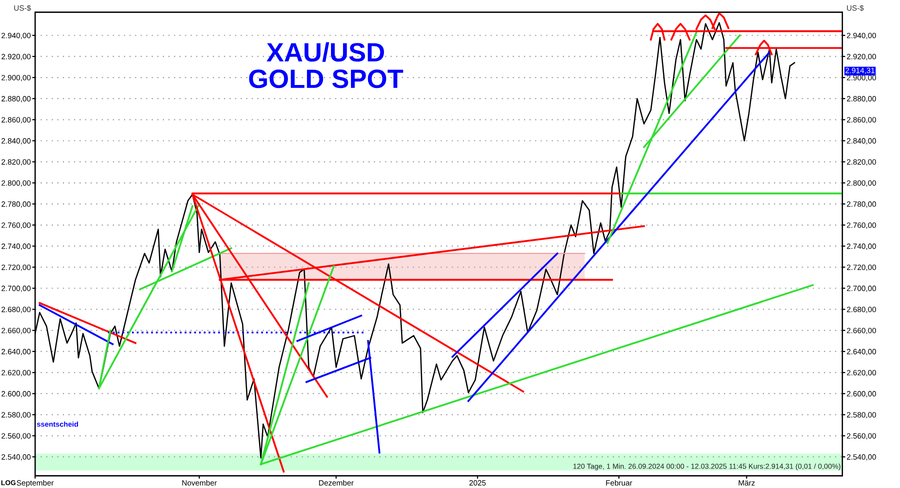  Describe the element at coordinates (326, 65) in the screenshot. I see `text: XAU/USD GOLD SPOT` at that location.